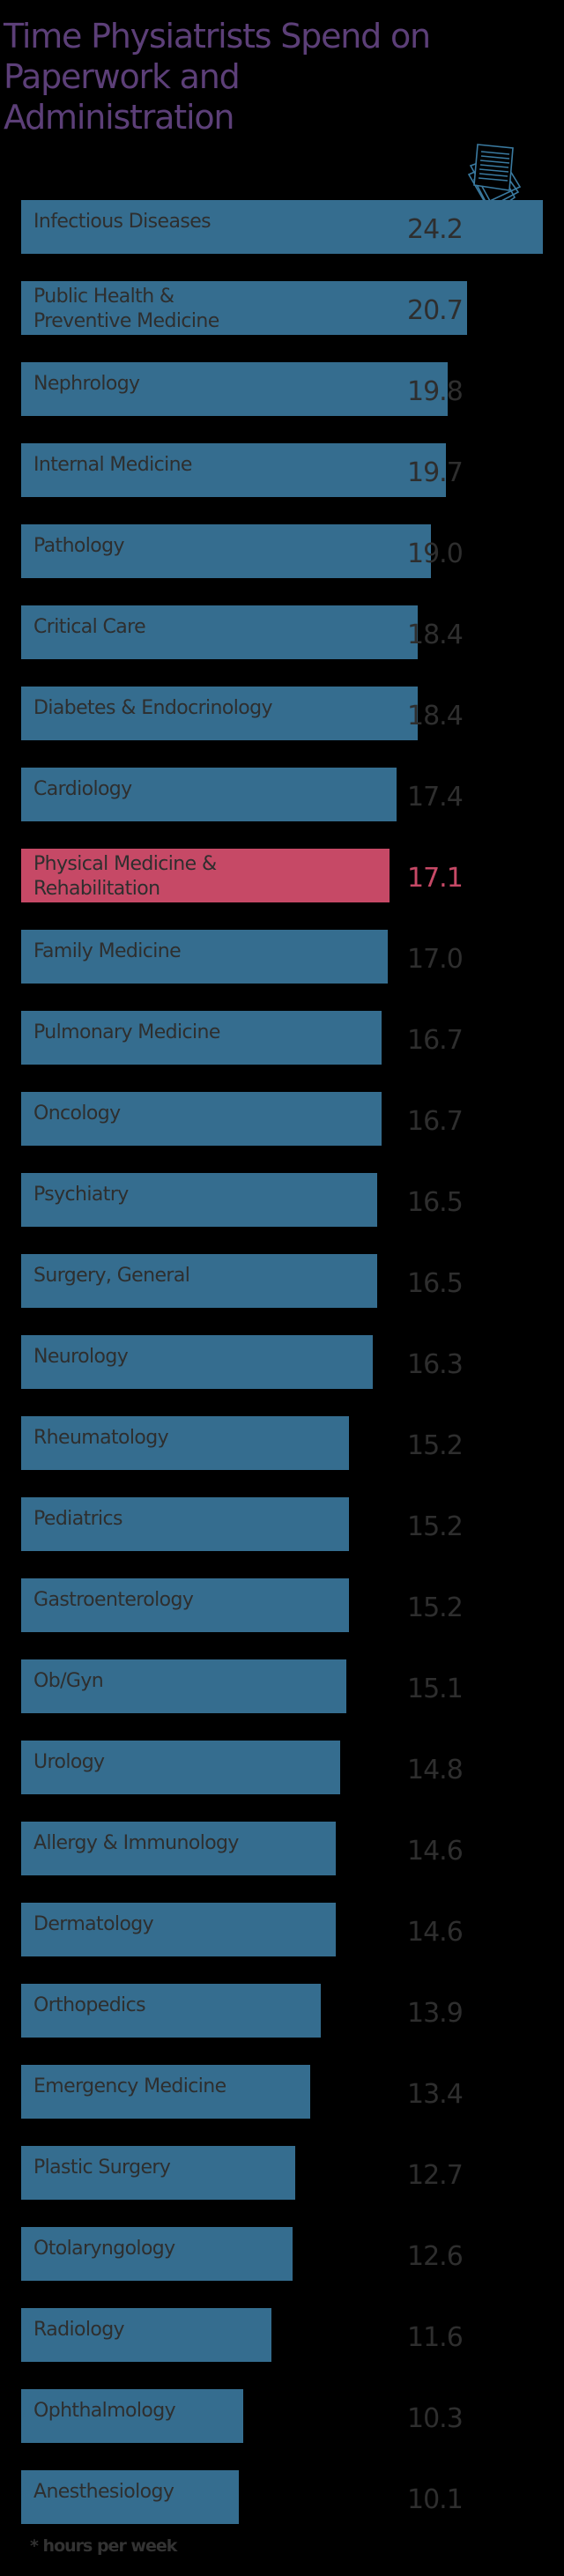 The image size is (564, 2576). I want to click on bar-row: Emergency Medicine 13.4, so click(285, 2092).